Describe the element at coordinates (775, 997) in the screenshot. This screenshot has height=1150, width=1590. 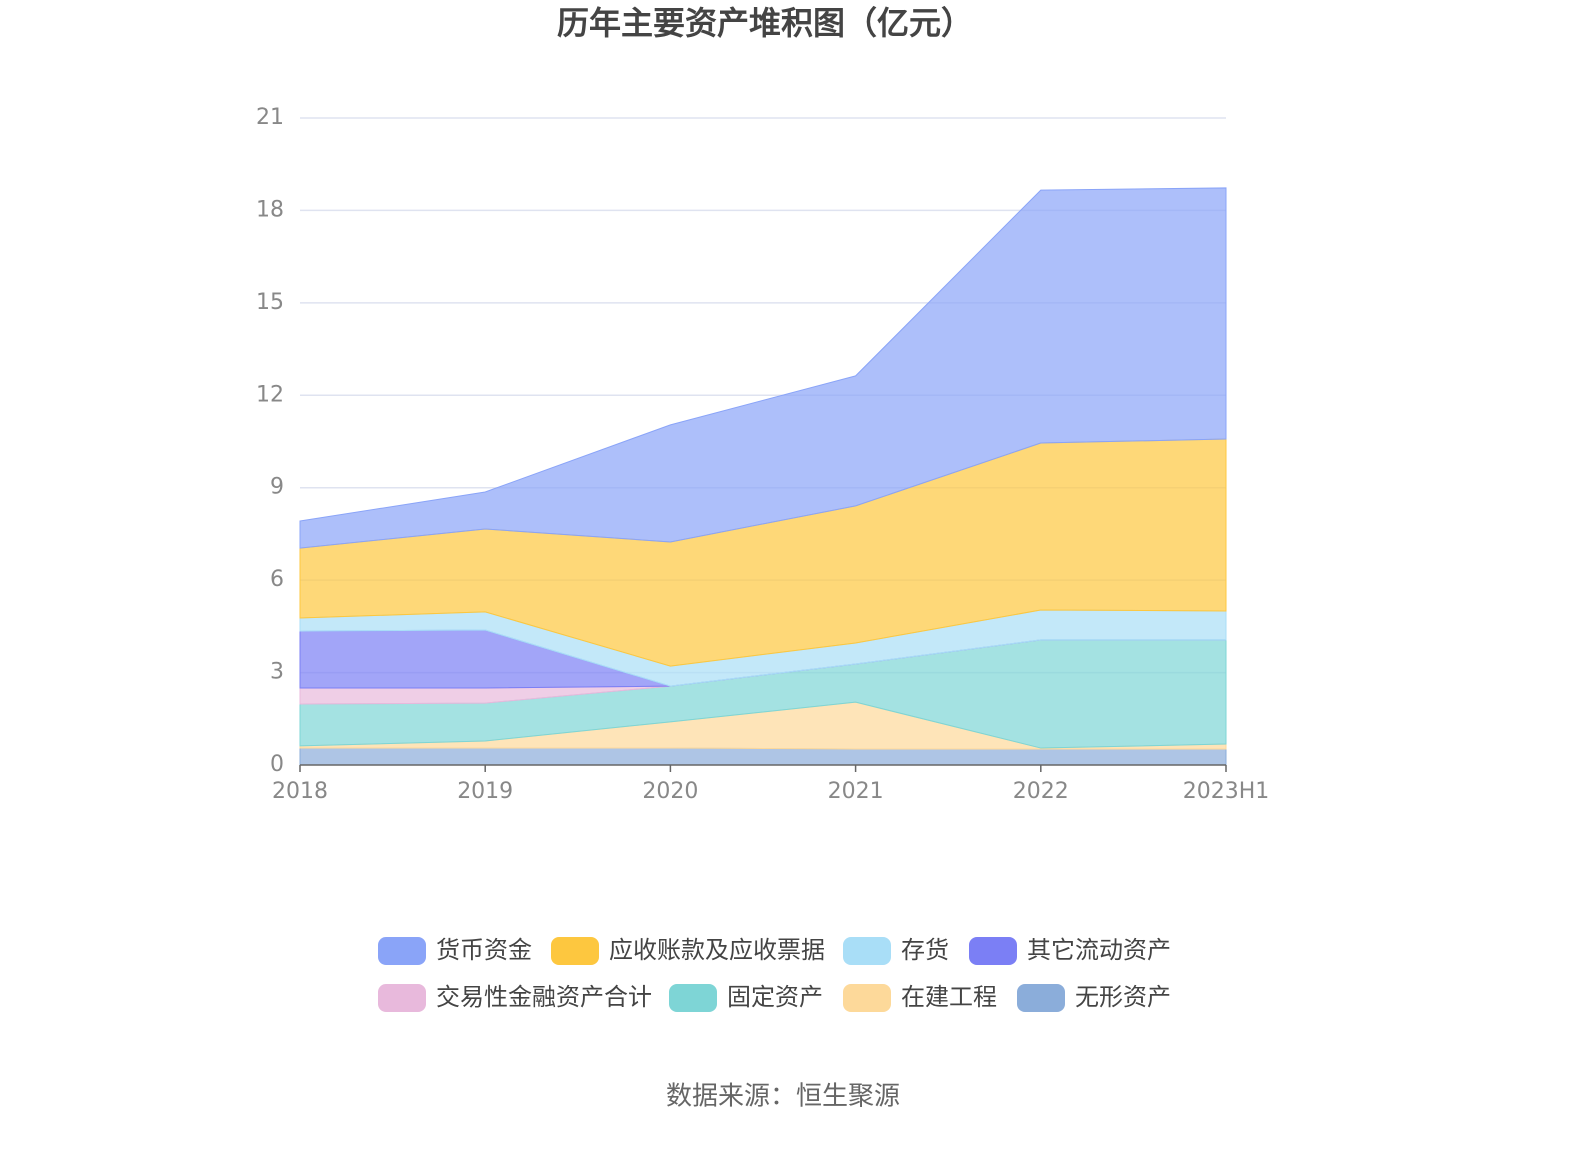
I see `legend-label: 固定资产` at that location.